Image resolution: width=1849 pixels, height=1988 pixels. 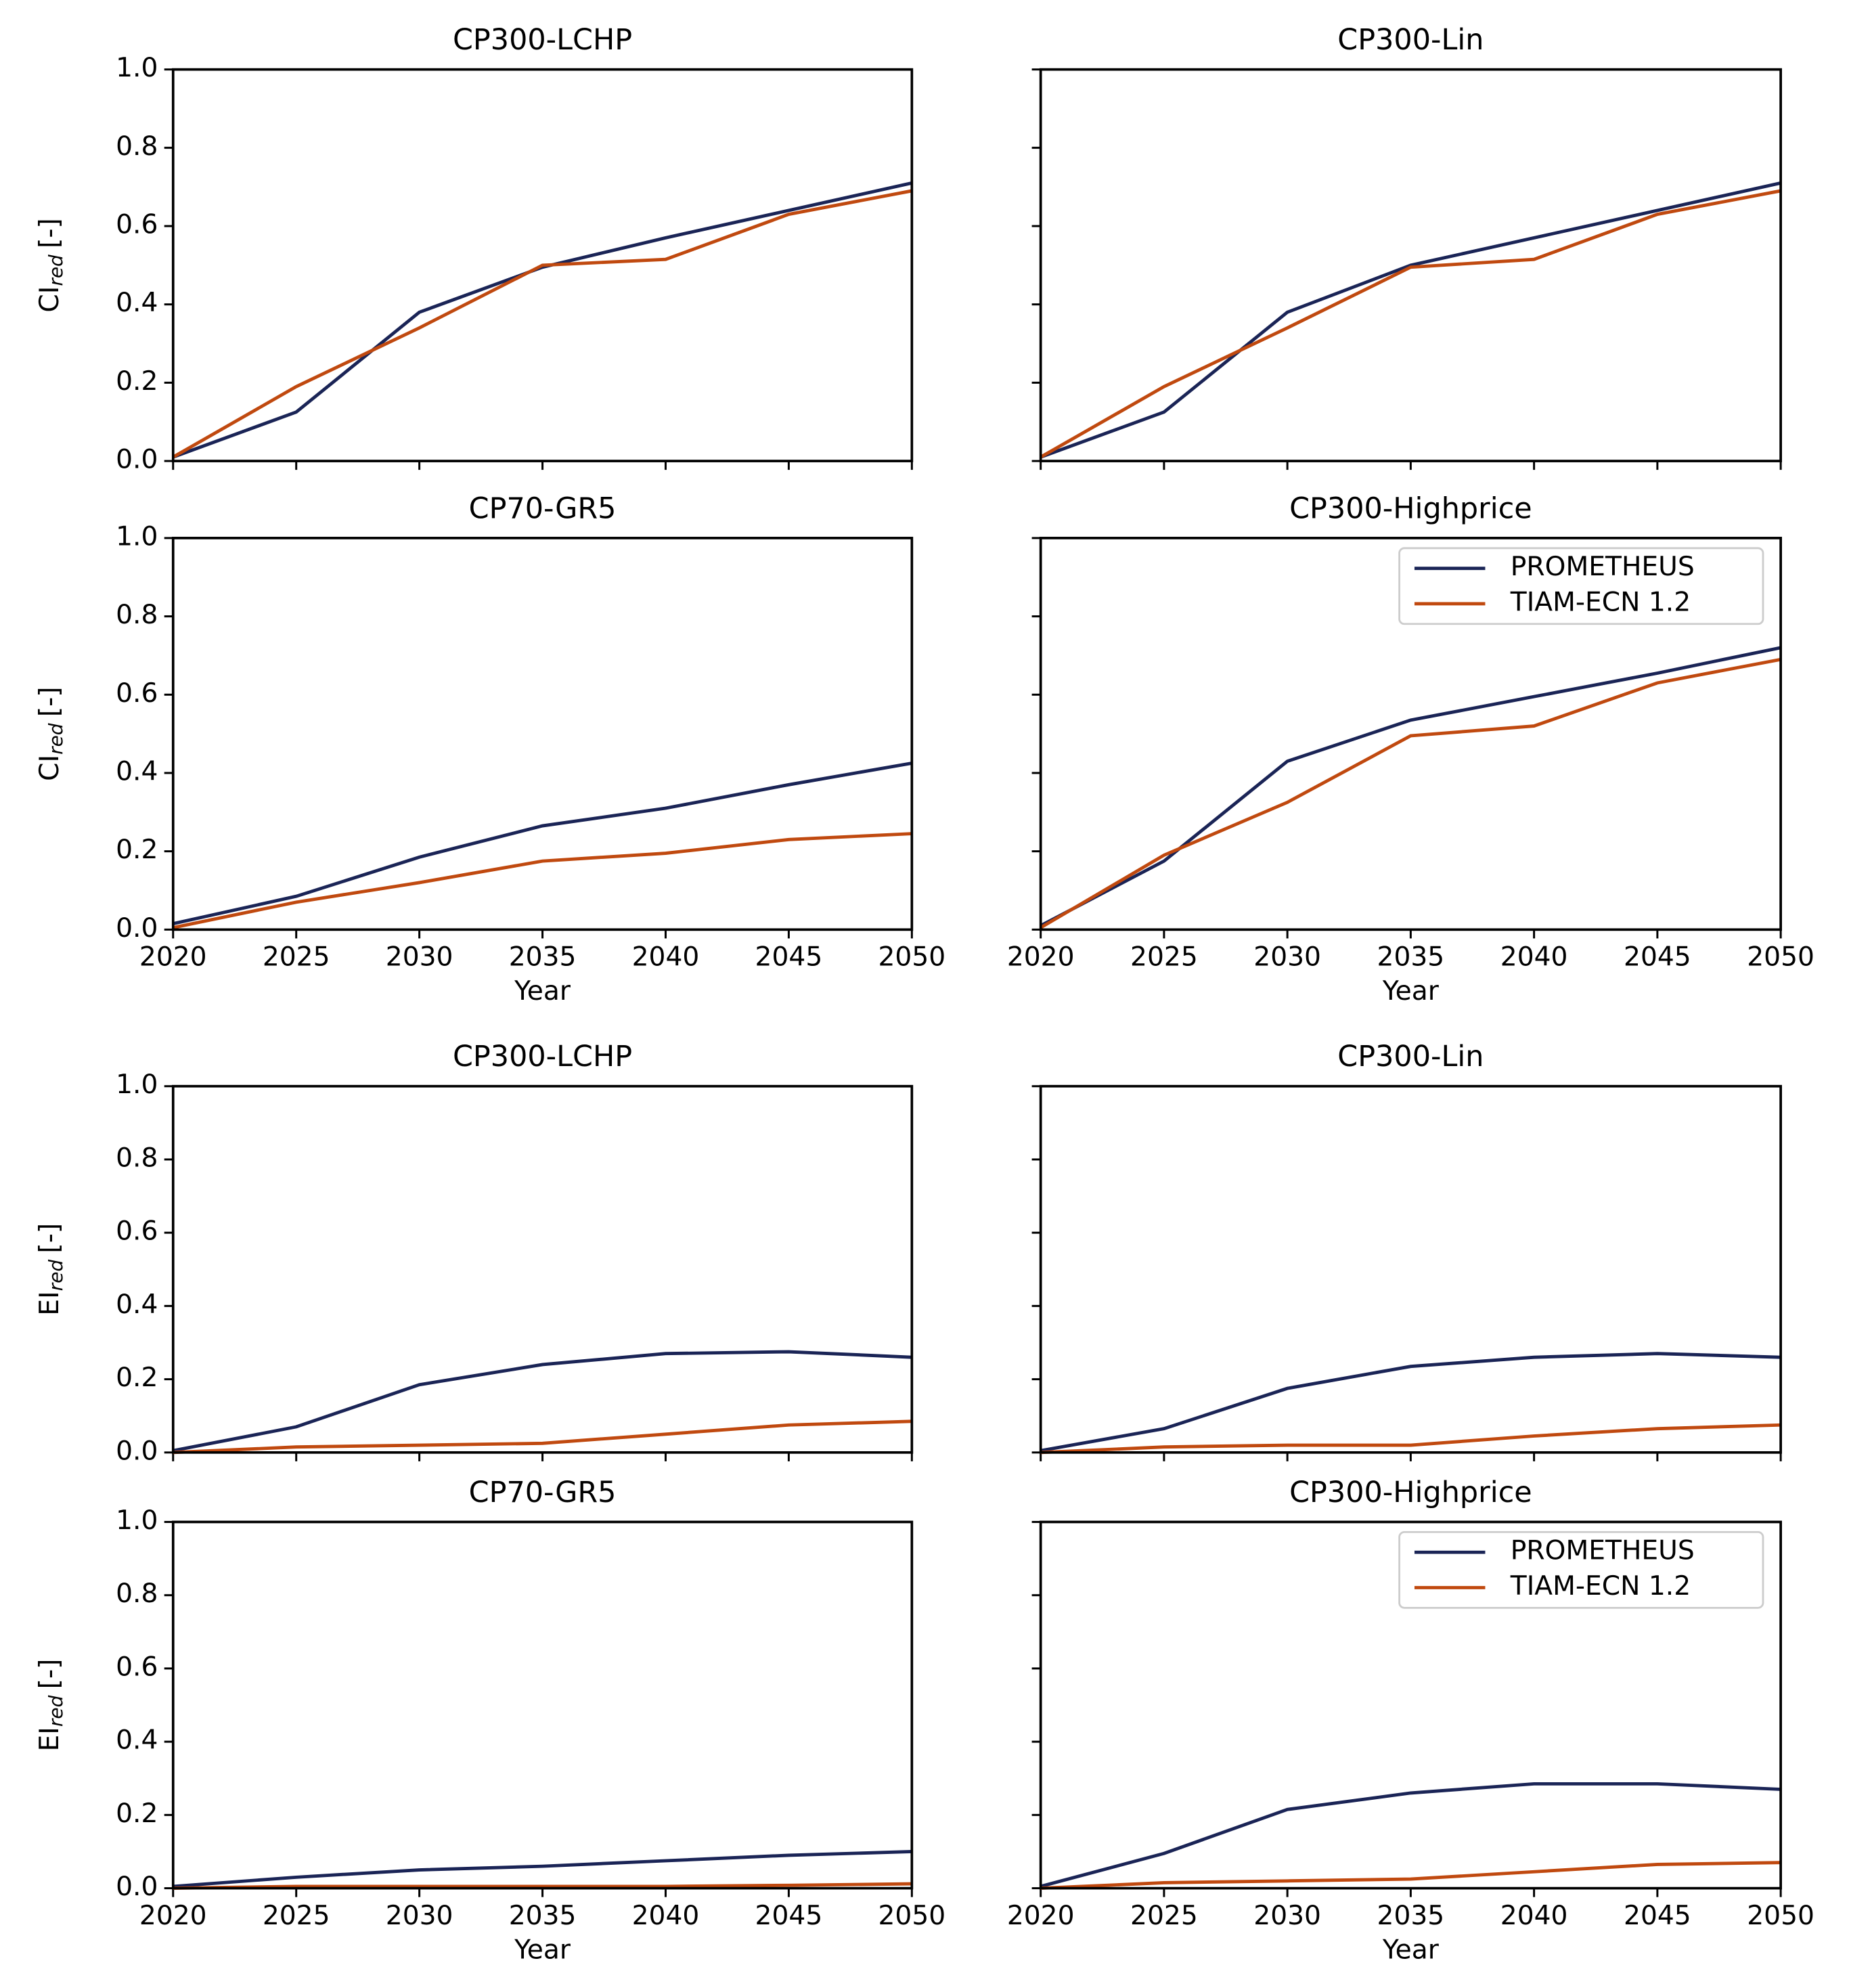 What do you see at coordinates (542, 1057) in the screenshot?
I see `chart-title: CP300-LCHP` at bounding box center [542, 1057].